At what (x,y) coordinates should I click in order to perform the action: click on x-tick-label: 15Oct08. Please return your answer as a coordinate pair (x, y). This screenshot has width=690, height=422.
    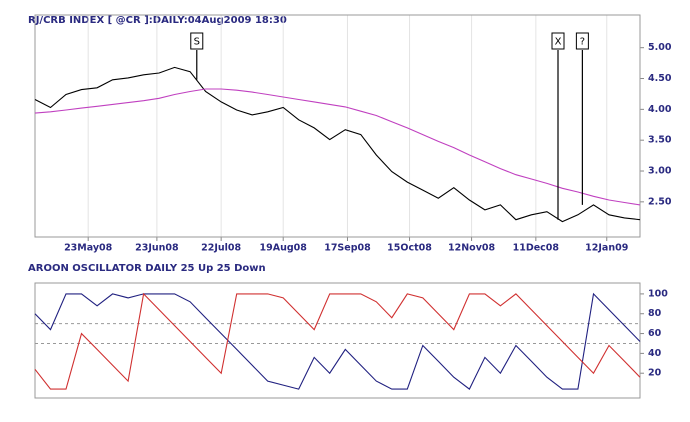
    Looking at the image, I should click on (409, 248).